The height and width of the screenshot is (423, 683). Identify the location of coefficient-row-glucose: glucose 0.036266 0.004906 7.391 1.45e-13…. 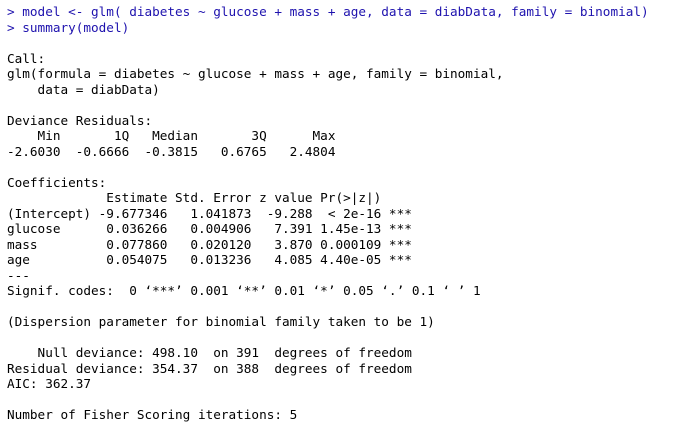
(345, 229).